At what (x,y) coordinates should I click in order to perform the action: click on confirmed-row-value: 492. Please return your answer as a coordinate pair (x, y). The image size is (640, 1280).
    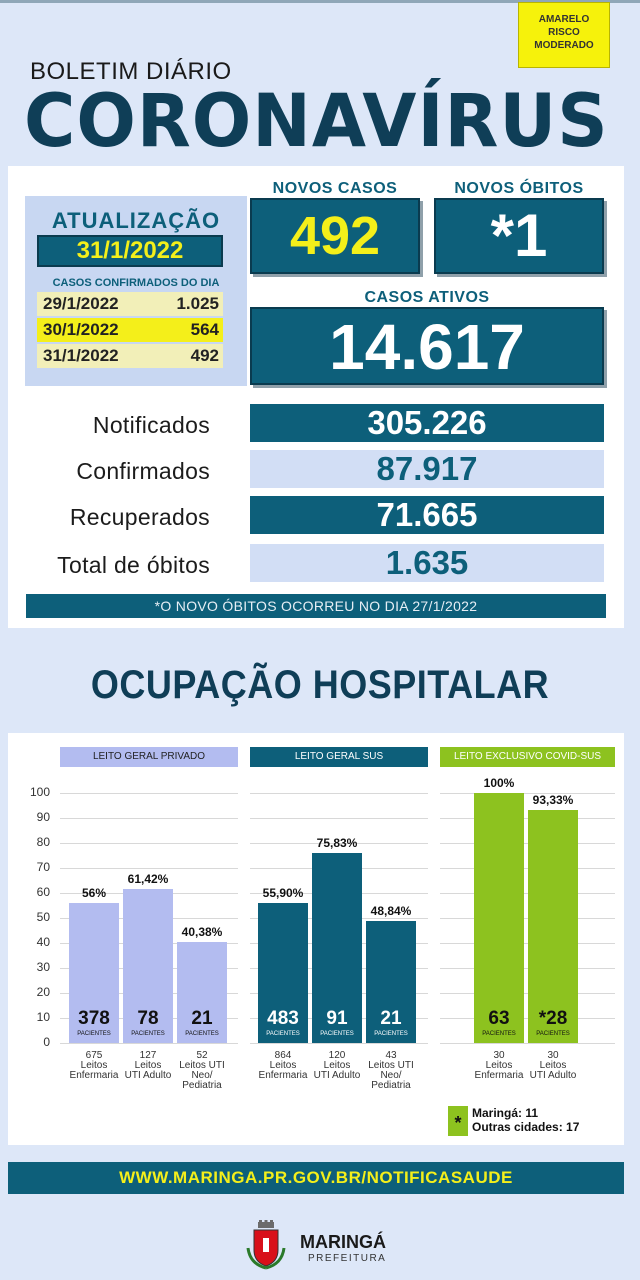
    Looking at the image, I should click on (204, 355).